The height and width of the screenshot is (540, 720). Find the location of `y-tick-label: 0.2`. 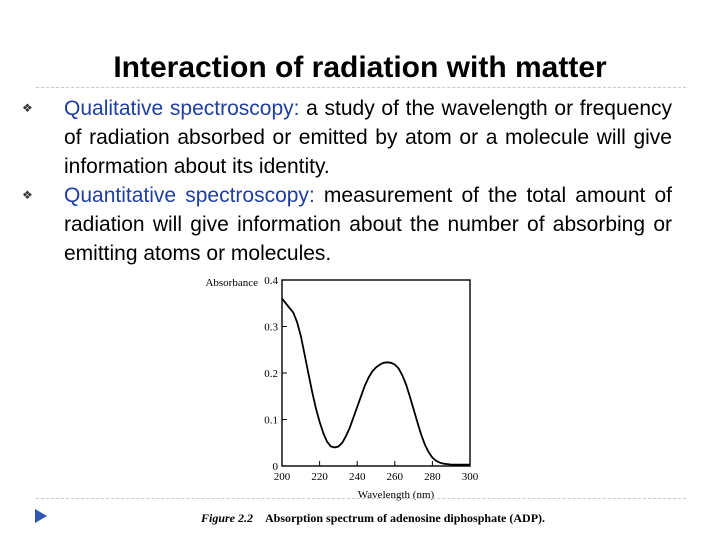

y-tick-label: 0.2 is located at coordinates (271, 374).